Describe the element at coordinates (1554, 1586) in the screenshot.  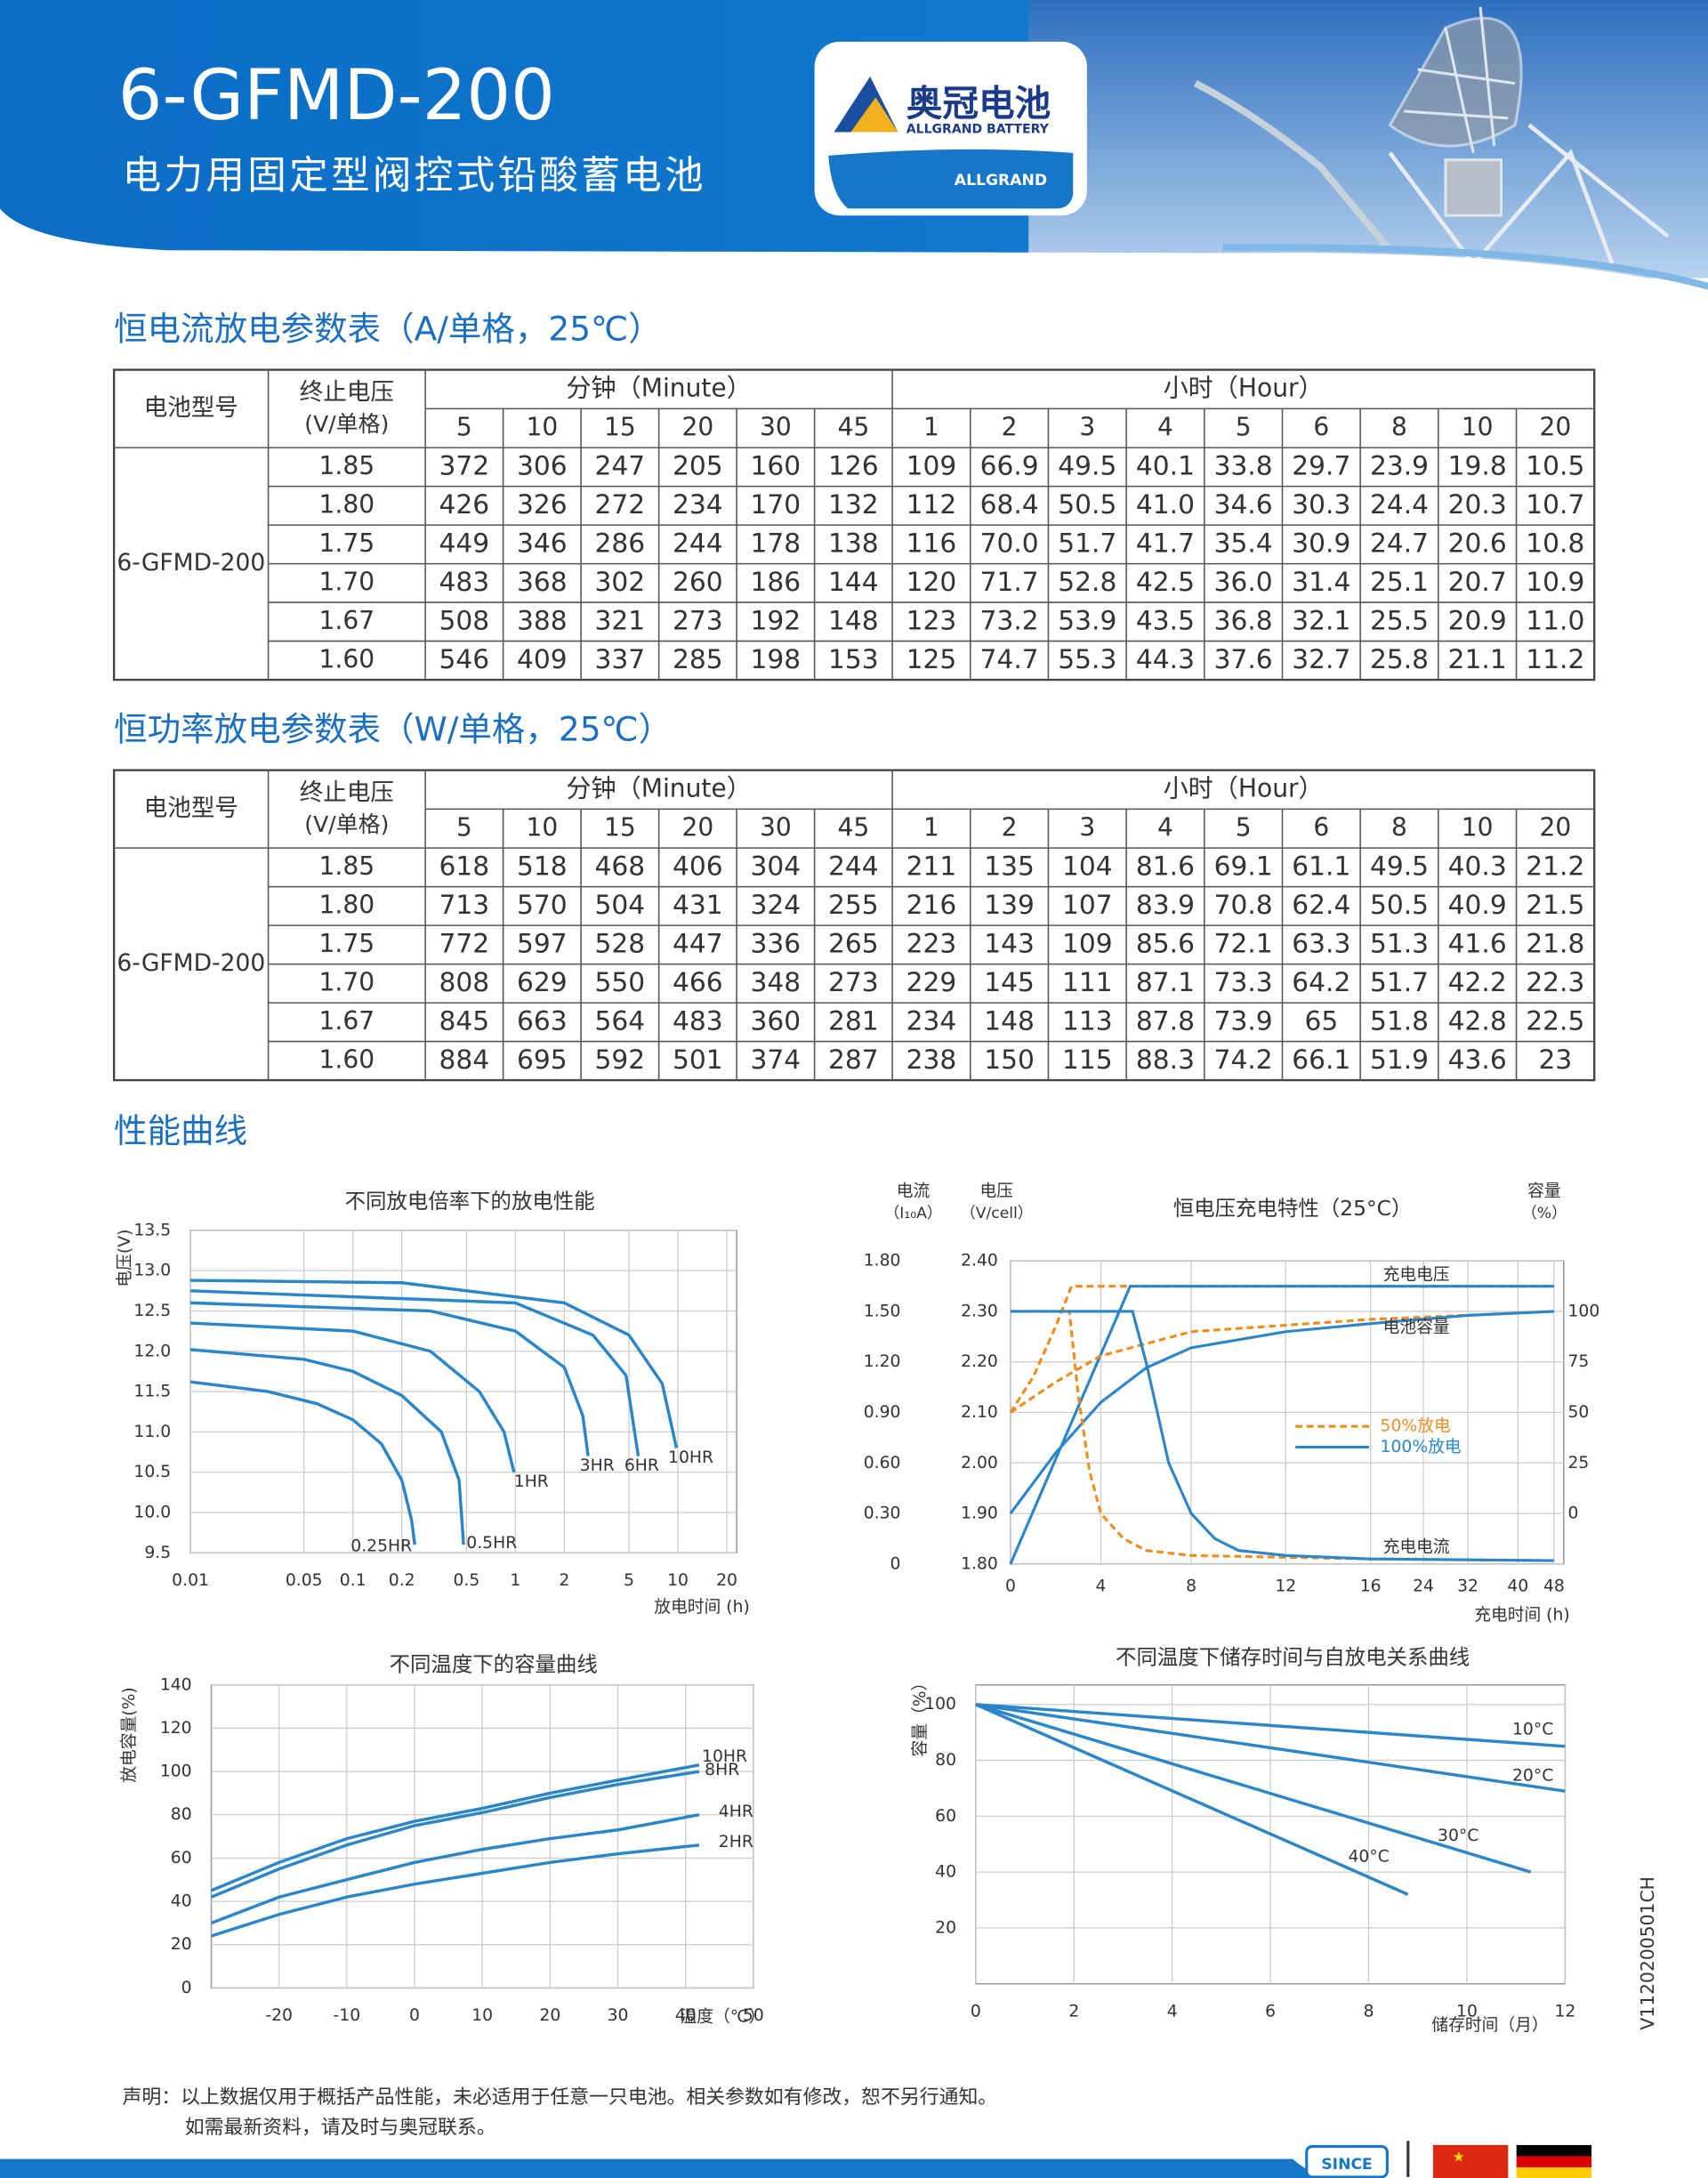
I see `x-tick-label: 48` at that location.